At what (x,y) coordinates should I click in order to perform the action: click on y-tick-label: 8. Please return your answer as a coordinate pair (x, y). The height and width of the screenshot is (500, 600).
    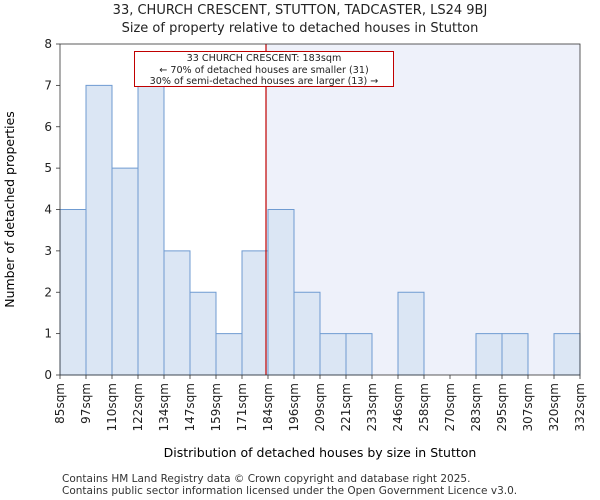
    Looking at the image, I should click on (48, 44).